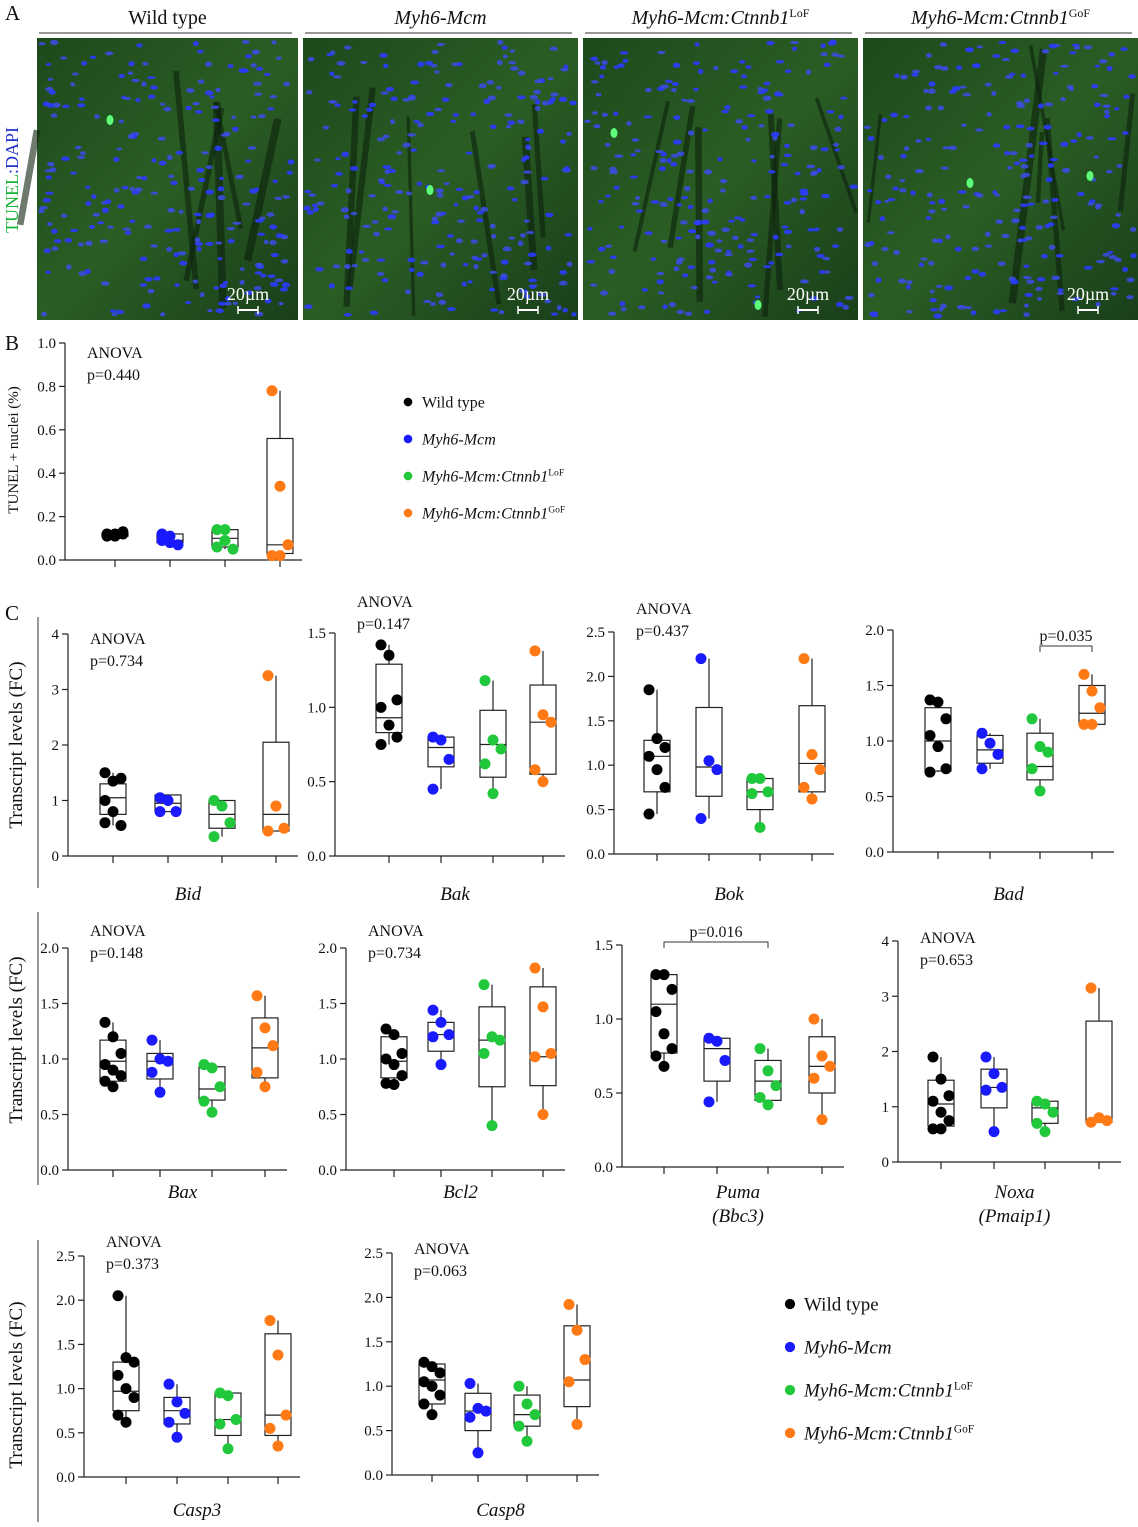 The height and width of the screenshot is (1527, 1138). What do you see at coordinates (248, 294) in the screenshot?
I see `scale-bar-label: 20µm` at bounding box center [248, 294].